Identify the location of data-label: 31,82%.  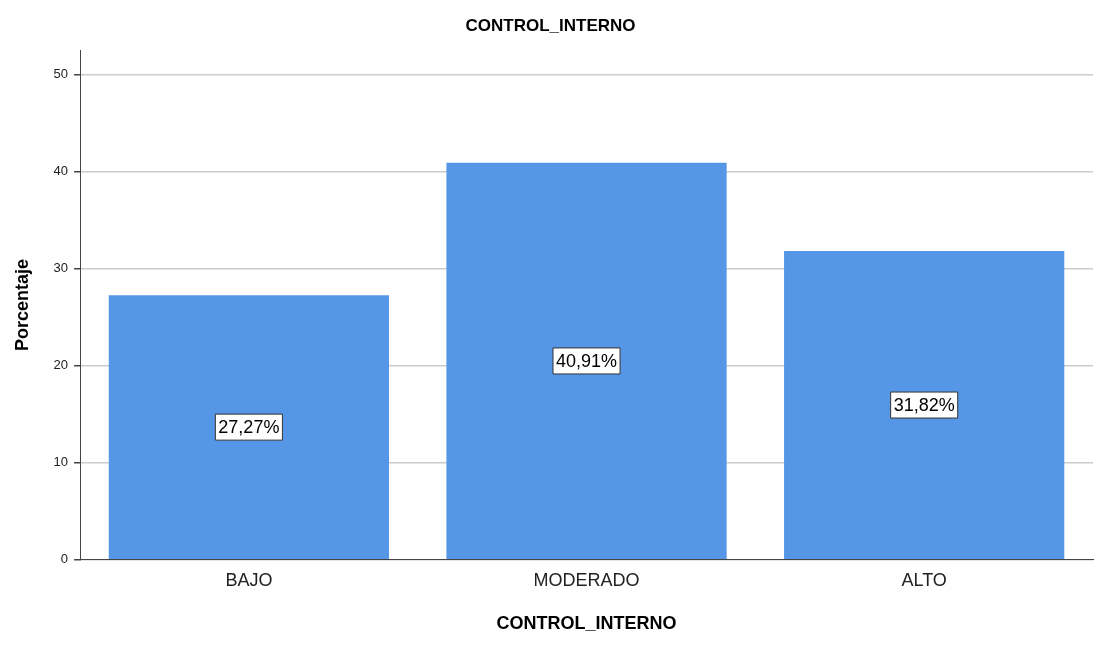
(924, 405).